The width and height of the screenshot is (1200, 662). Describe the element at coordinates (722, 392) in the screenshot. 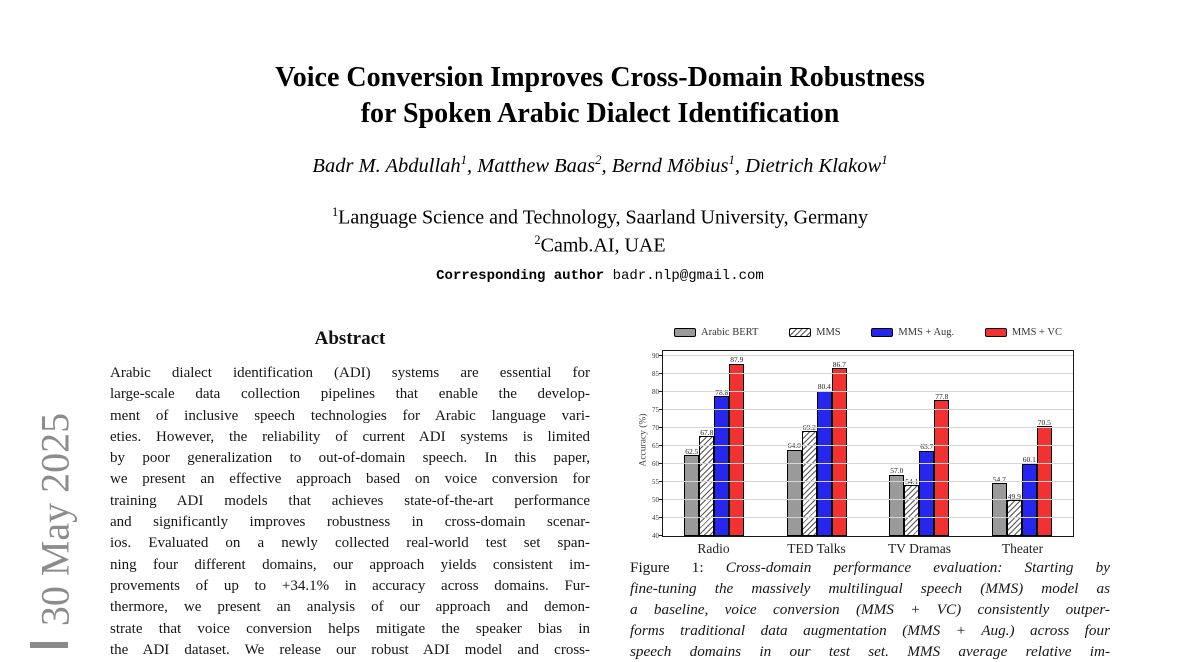

I see `bar-value-label: 78.8` at that location.